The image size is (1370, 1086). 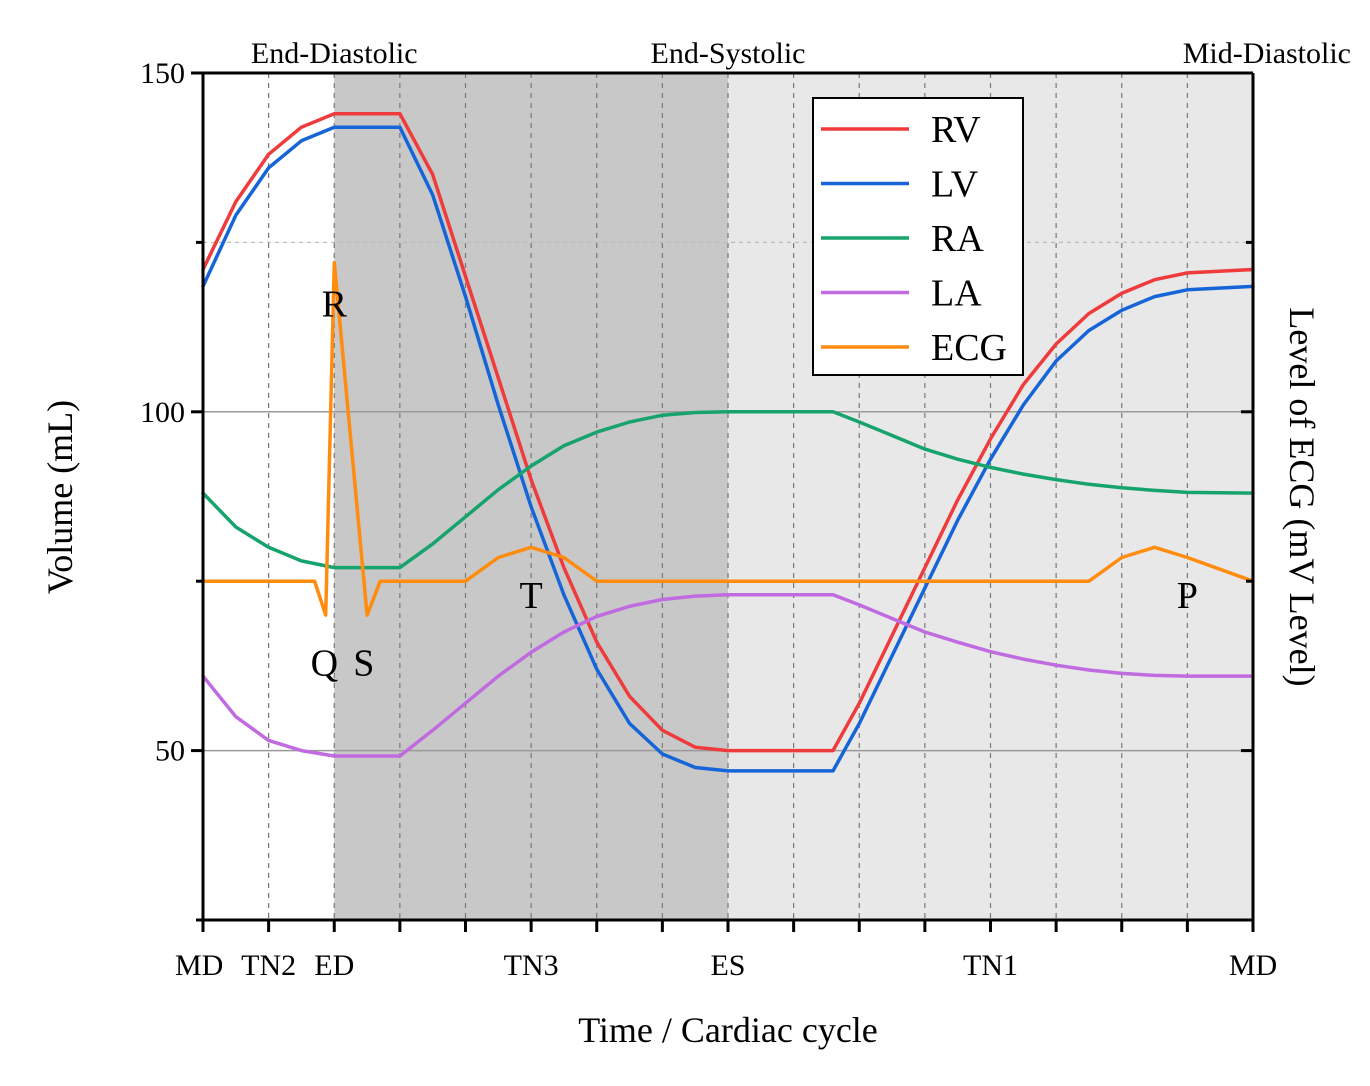 I want to click on legend-label-lv: LV, so click(x=955, y=185).